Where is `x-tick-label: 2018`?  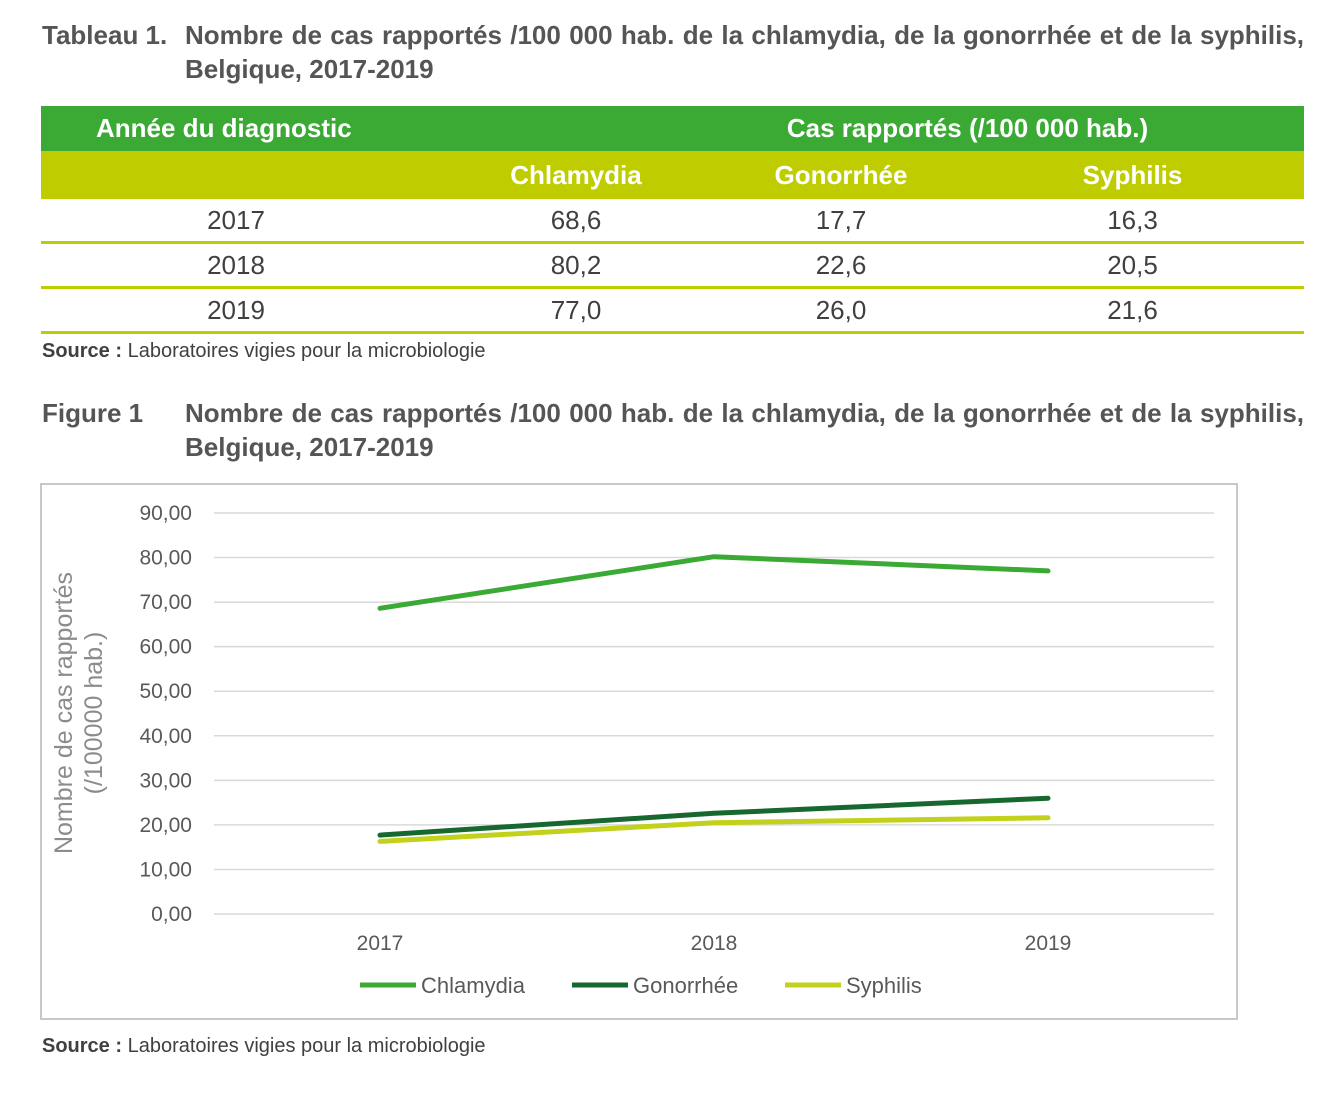
x-tick-label: 2018 is located at coordinates (714, 943).